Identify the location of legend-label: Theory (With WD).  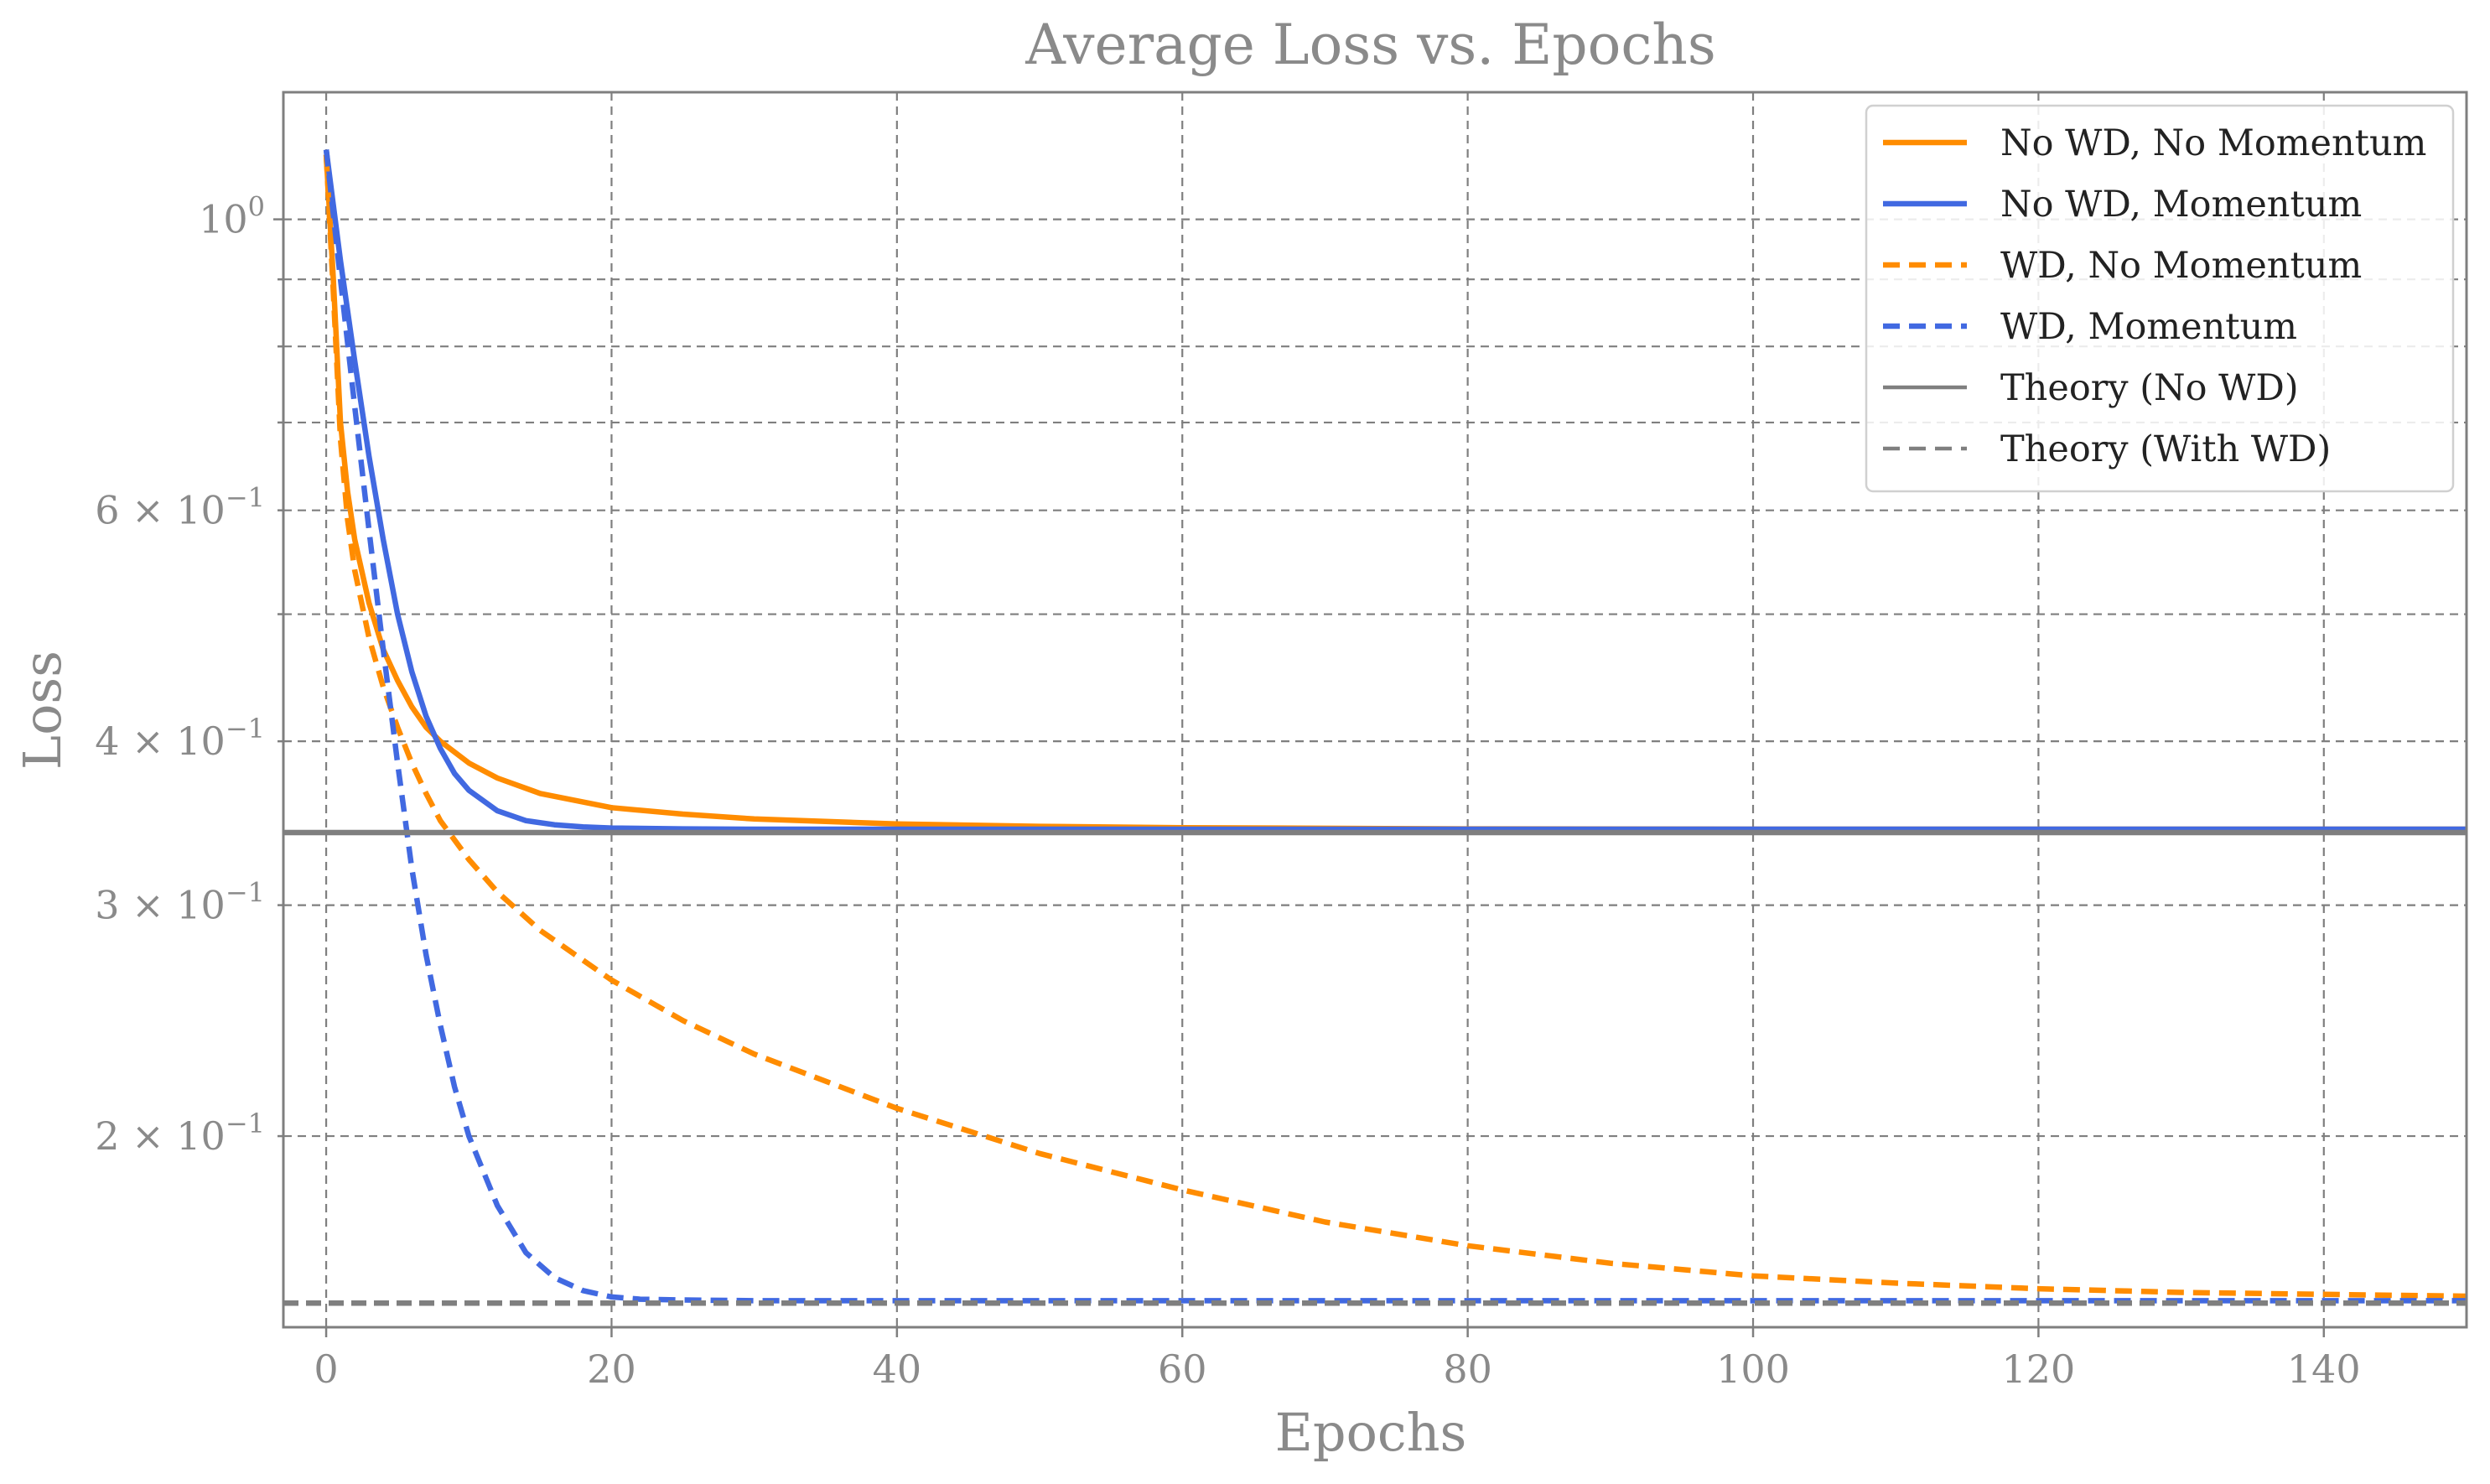
(2165, 449).